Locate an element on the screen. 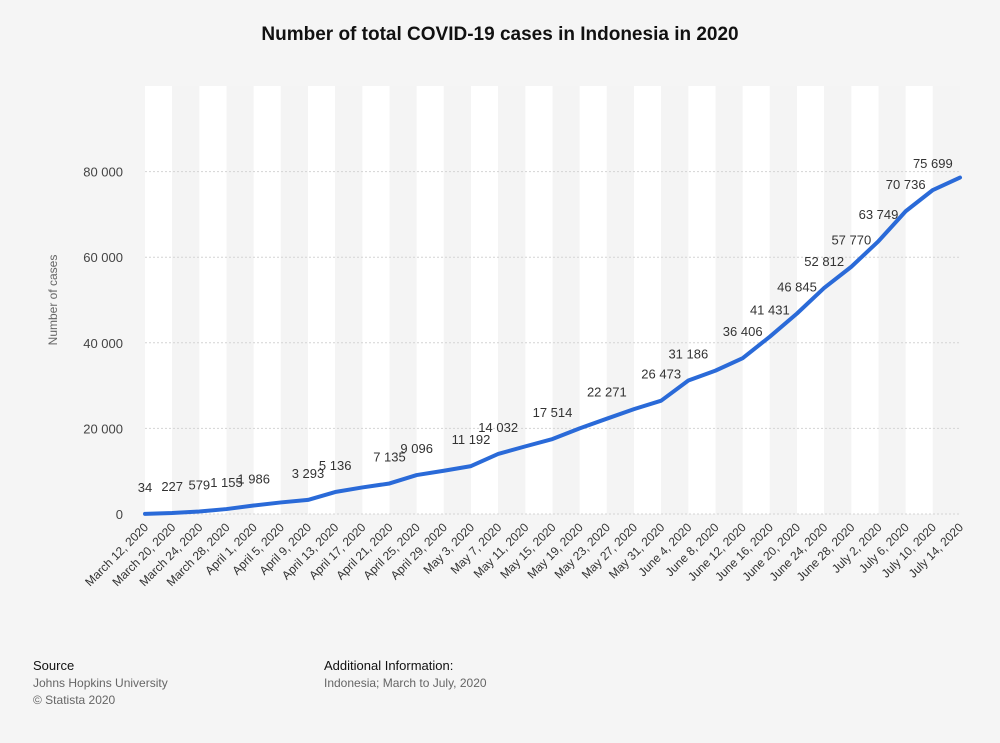 This screenshot has height=743, width=1000. data-label: 3 293 is located at coordinates (308, 473).